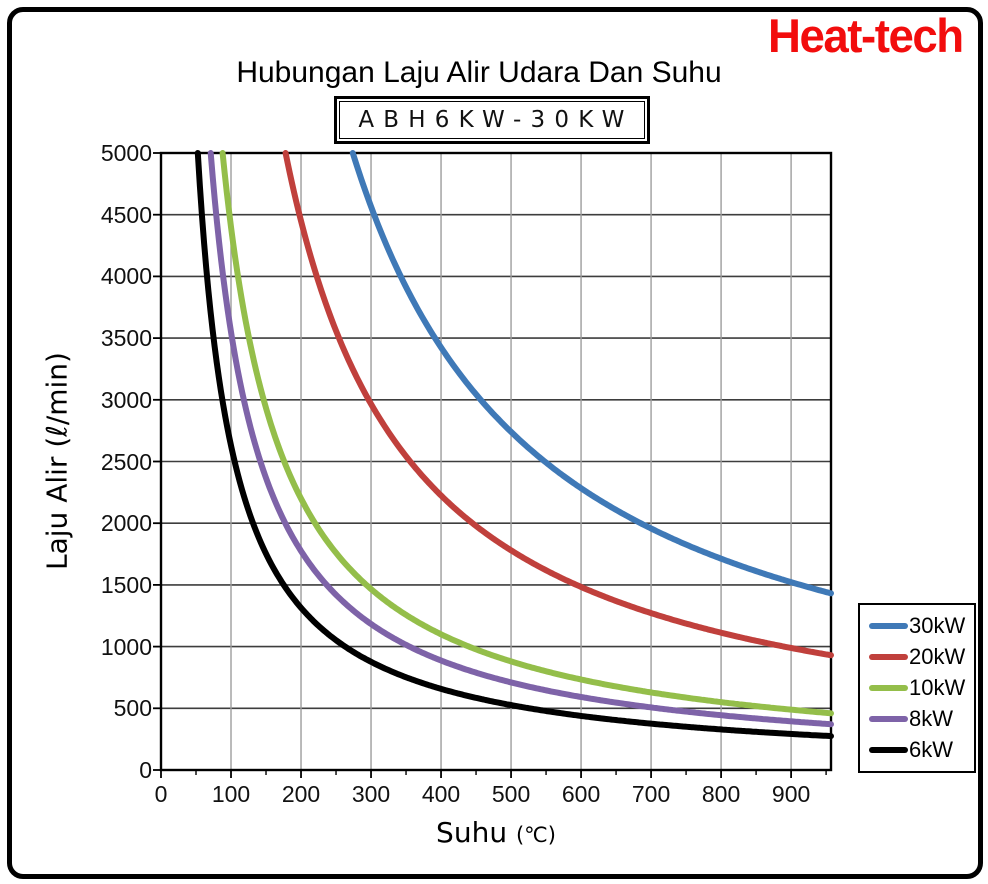  Describe the element at coordinates (126, 646) in the screenshot. I see `y-tick-label: 1000` at that location.